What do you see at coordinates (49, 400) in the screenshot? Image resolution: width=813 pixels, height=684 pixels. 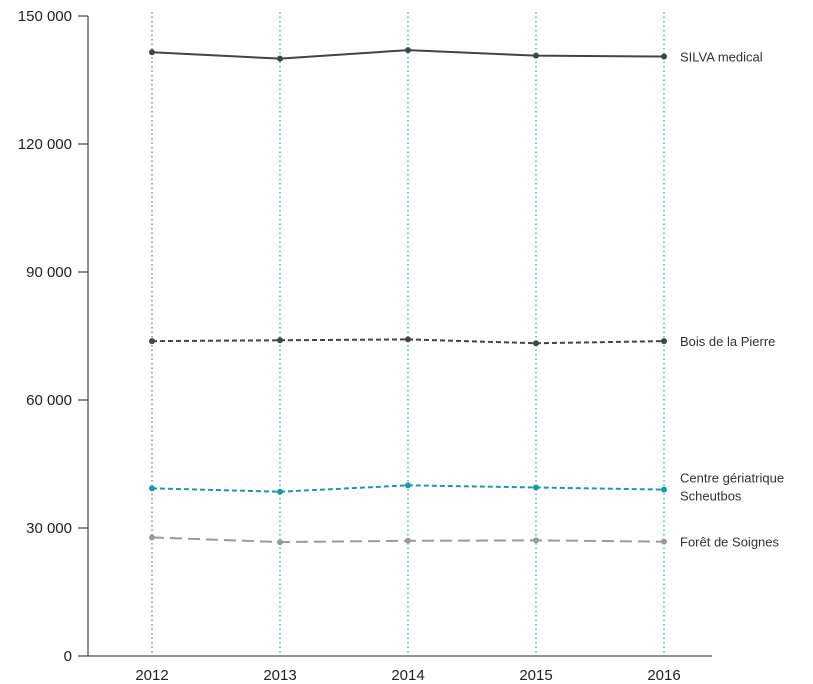 I see `y-tick-label: 60 000` at bounding box center [49, 400].